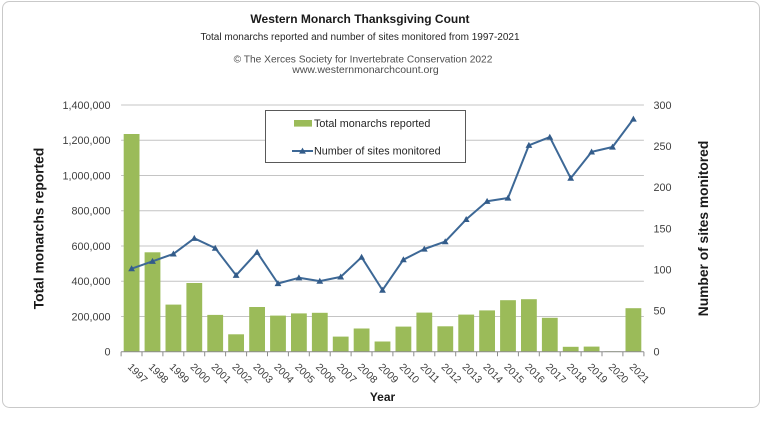 This screenshot has height=426, width=768. What do you see at coordinates (90, 212) in the screenshot?
I see `svg-text: 800,000` at bounding box center [90, 212].